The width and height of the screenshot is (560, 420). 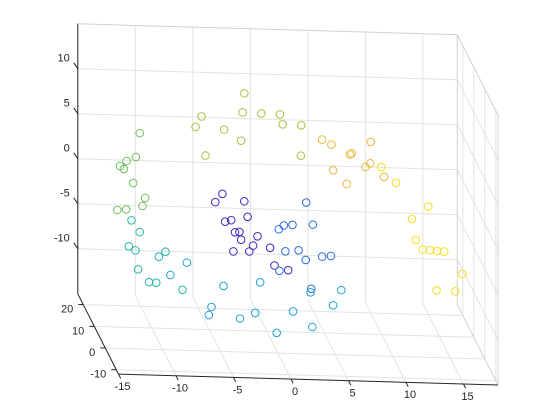 I want to click on y-tick-label: -10, so click(x=98, y=375).